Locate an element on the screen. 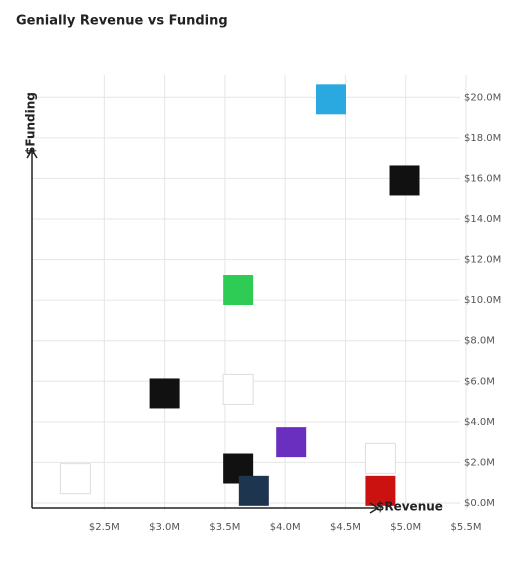 The width and height of the screenshot is (524, 563). y-tick-label: $16.0M is located at coordinates (482, 178).